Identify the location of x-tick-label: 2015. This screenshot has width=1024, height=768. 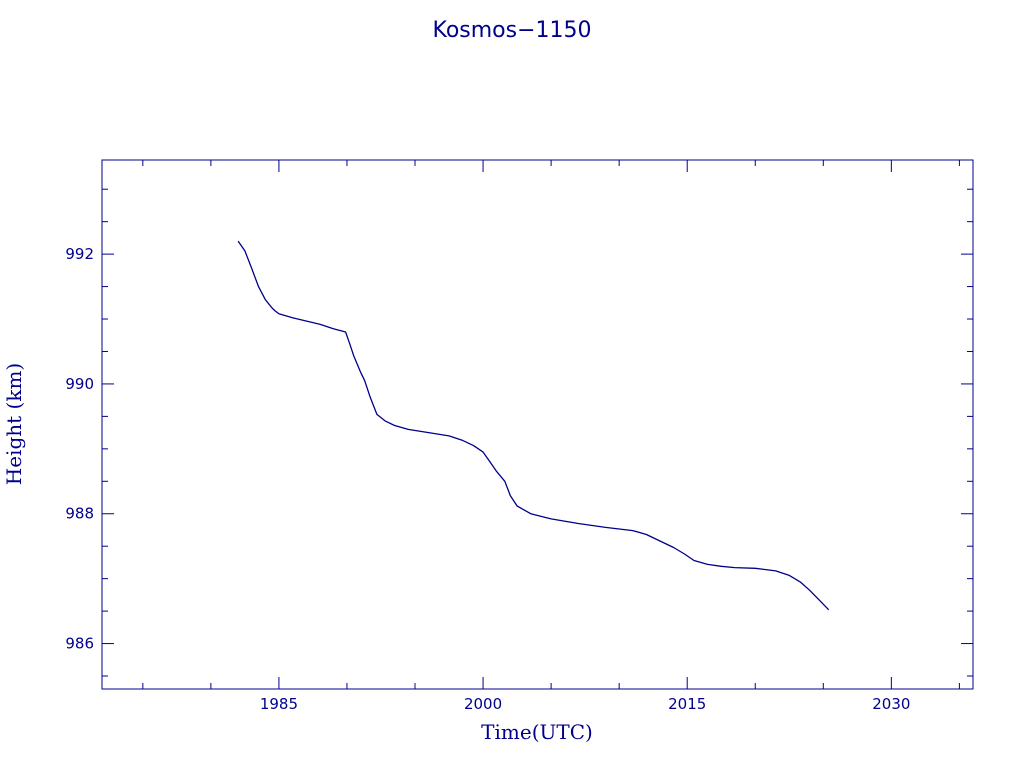
(687, 704).